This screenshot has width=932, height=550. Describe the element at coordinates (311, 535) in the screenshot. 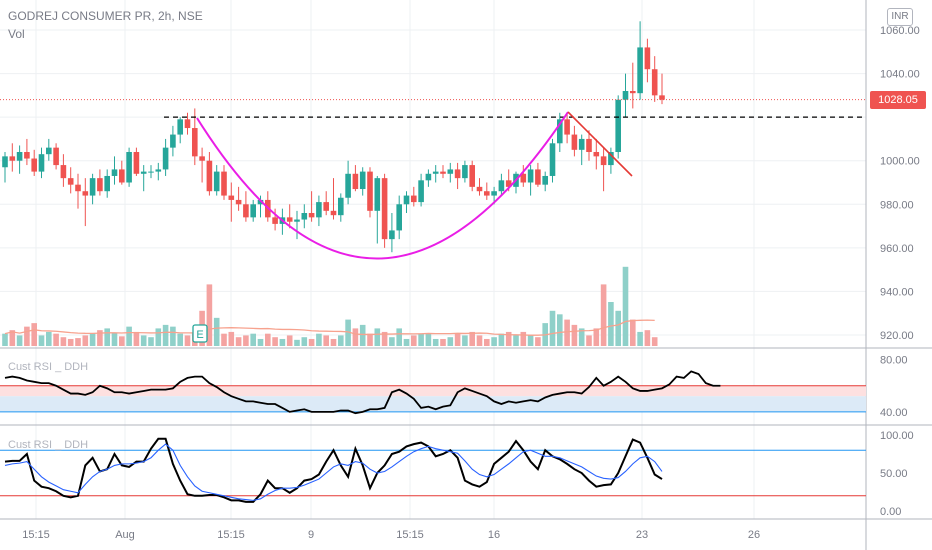

I see `time-tick-label: 9` at that location.